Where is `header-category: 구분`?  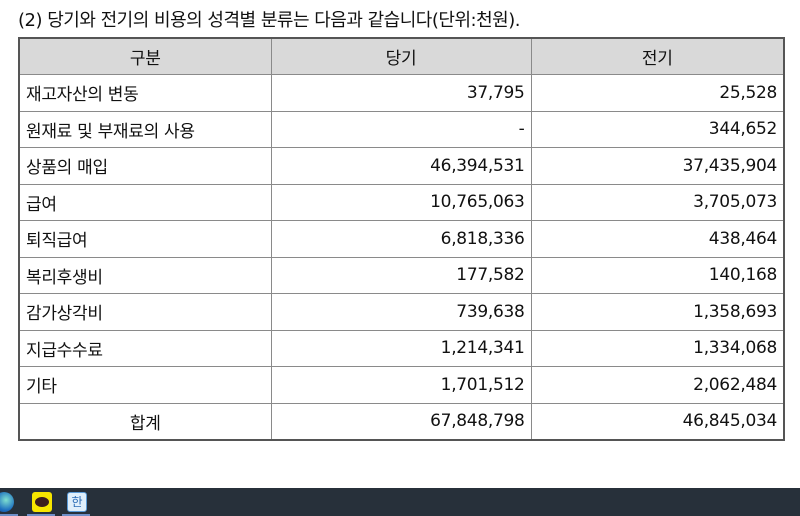 header-category: 구분 is located at coordinates (145, 56).